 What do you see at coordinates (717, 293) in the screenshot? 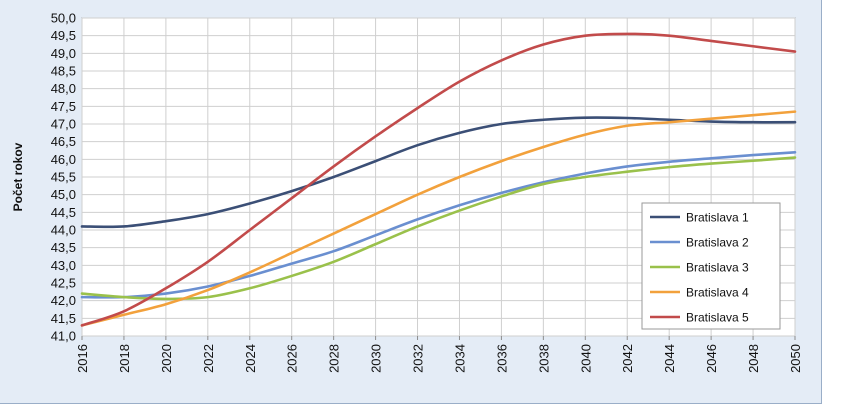
I see `legend-label: Bratislava 4` at bounding box center [717, 293].